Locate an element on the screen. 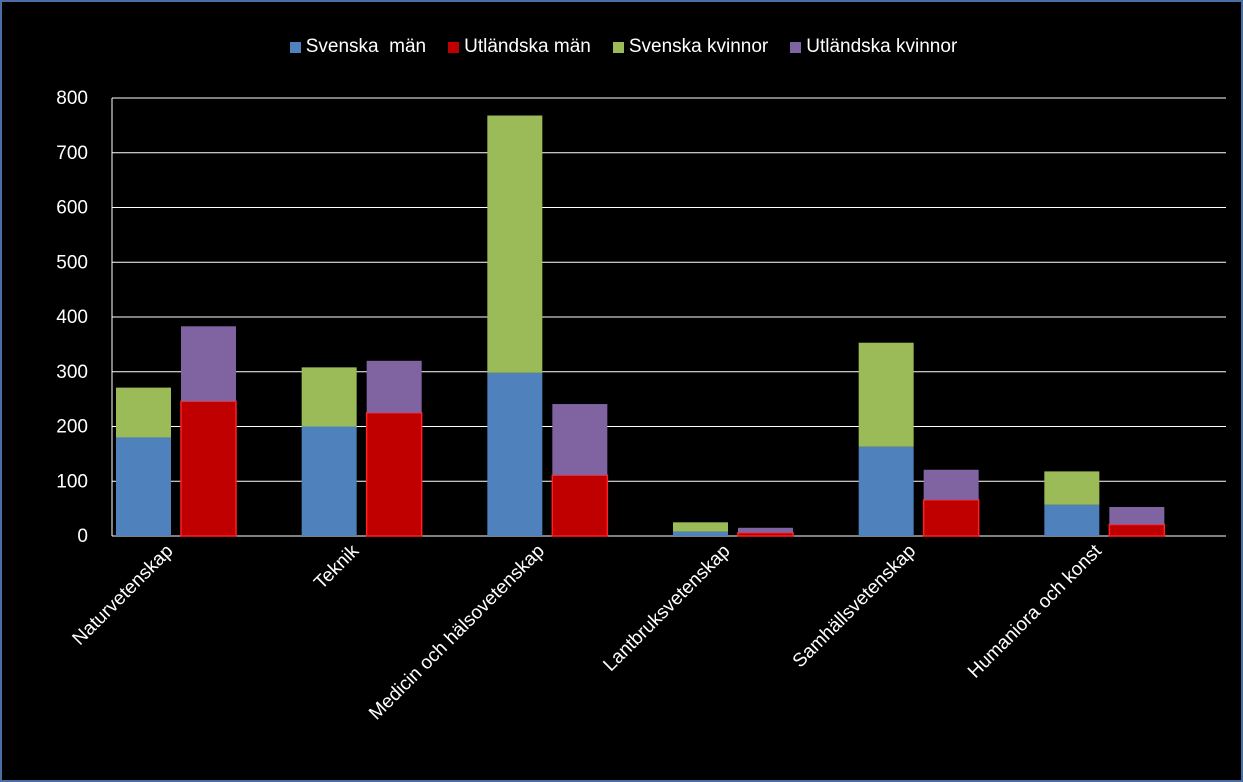 This screenshot has width=1243, height=782. bar-svenska-series2-cat4 is located at coordinates (886, 394).